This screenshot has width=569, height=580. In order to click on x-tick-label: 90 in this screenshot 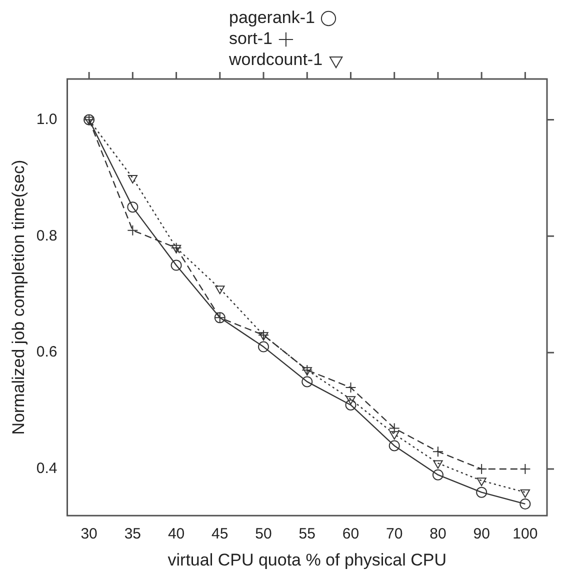, I will do `click(481, 534)`.